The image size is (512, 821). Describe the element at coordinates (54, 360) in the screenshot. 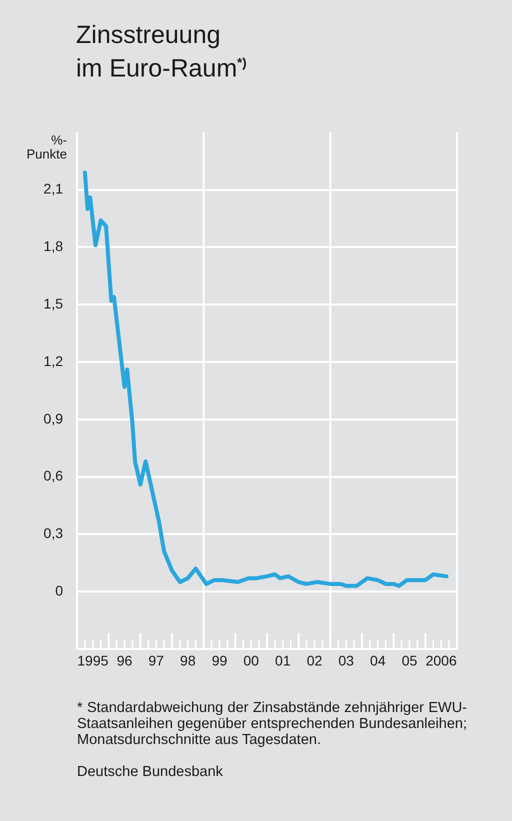

I see `y-tick-label: 1,2` at that location.